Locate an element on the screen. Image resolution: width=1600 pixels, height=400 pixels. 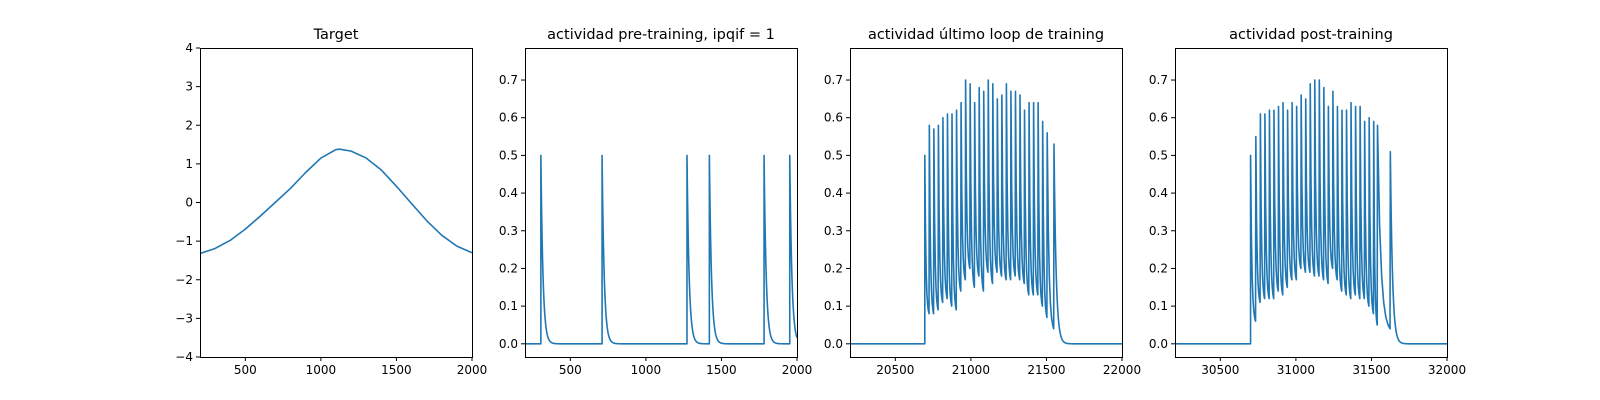
y-tick-label: −2 is located at coordinates (184, 280).